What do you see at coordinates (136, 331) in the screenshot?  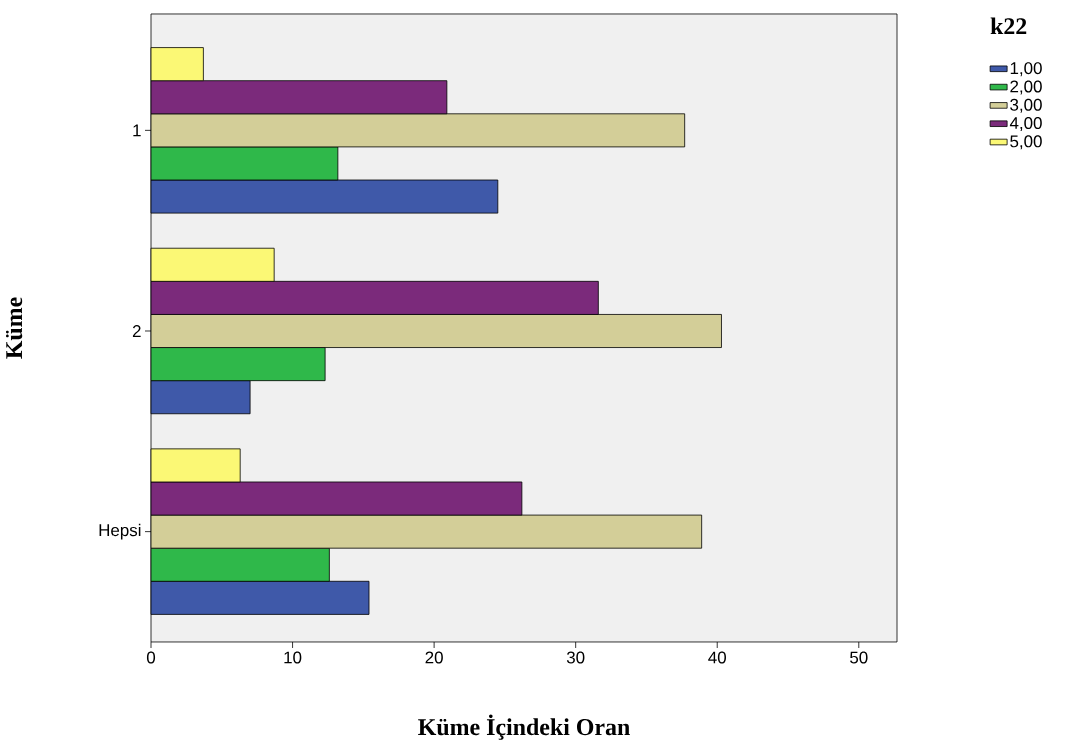 I see `y-tick-label: 2` at bounding box center [136, 331].